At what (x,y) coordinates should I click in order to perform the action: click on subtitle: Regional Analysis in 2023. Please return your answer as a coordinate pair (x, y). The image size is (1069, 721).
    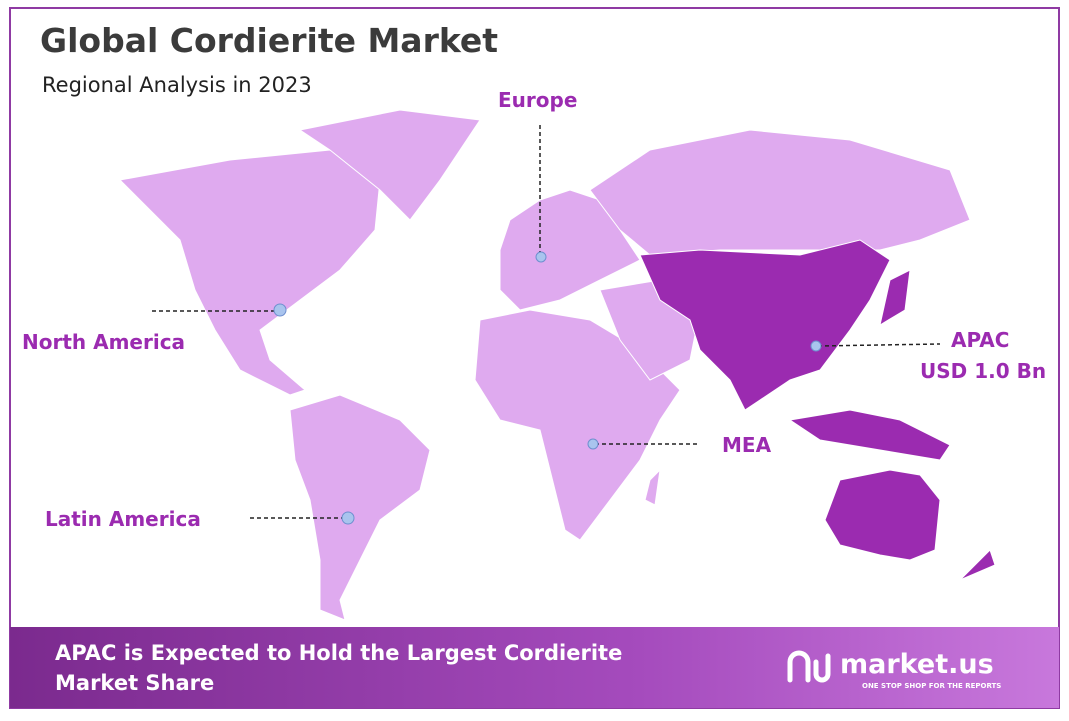
    Looking at the image, I should click on (177, 85).